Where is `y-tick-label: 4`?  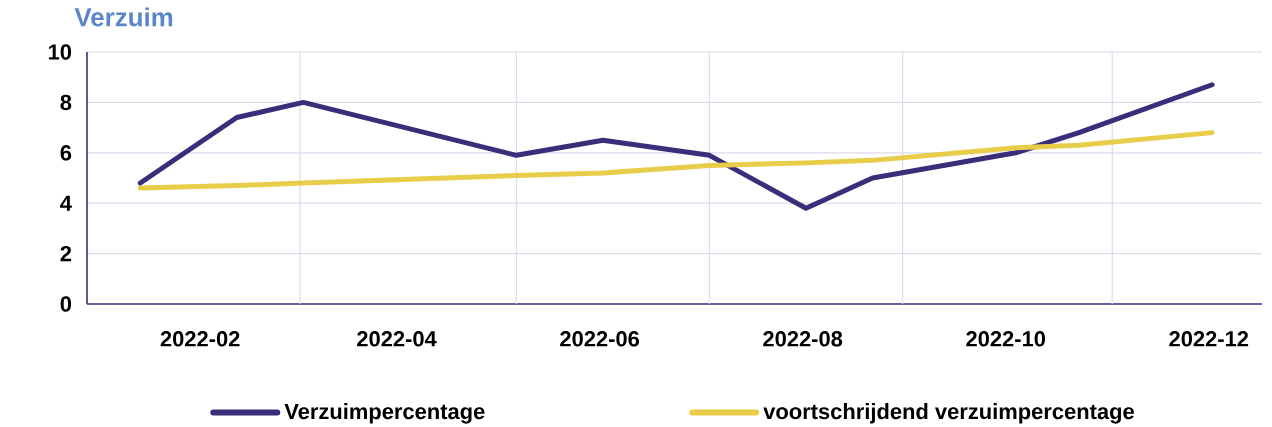 y-tick-label: 4 is located at coordinates (66, 203).